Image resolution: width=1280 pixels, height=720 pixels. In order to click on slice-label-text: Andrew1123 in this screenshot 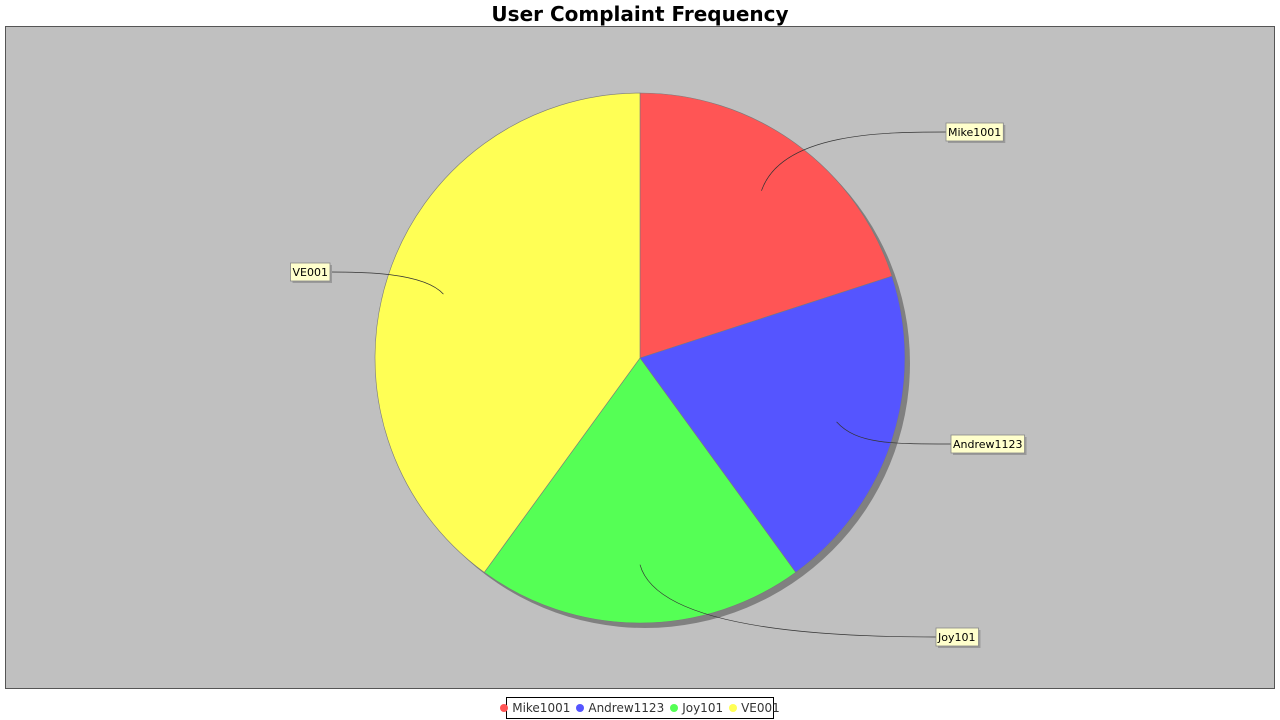, I will do `click(988, 444)`.